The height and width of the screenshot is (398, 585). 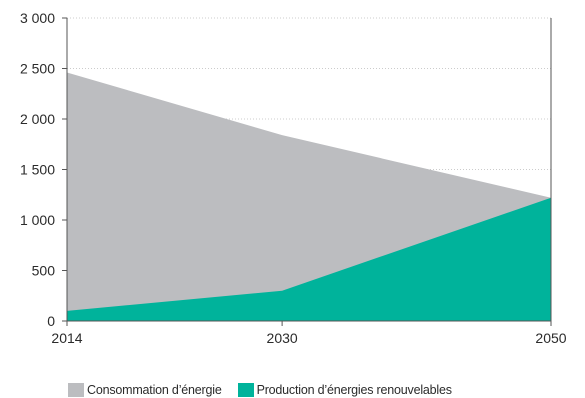 I want to click on legend-item-renewables: Production d’énergies renouvelables, so click(x=344, y=390).